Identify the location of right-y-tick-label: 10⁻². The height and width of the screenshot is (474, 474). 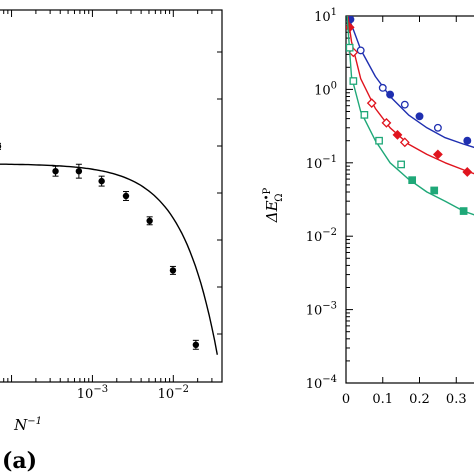
(321, 236).